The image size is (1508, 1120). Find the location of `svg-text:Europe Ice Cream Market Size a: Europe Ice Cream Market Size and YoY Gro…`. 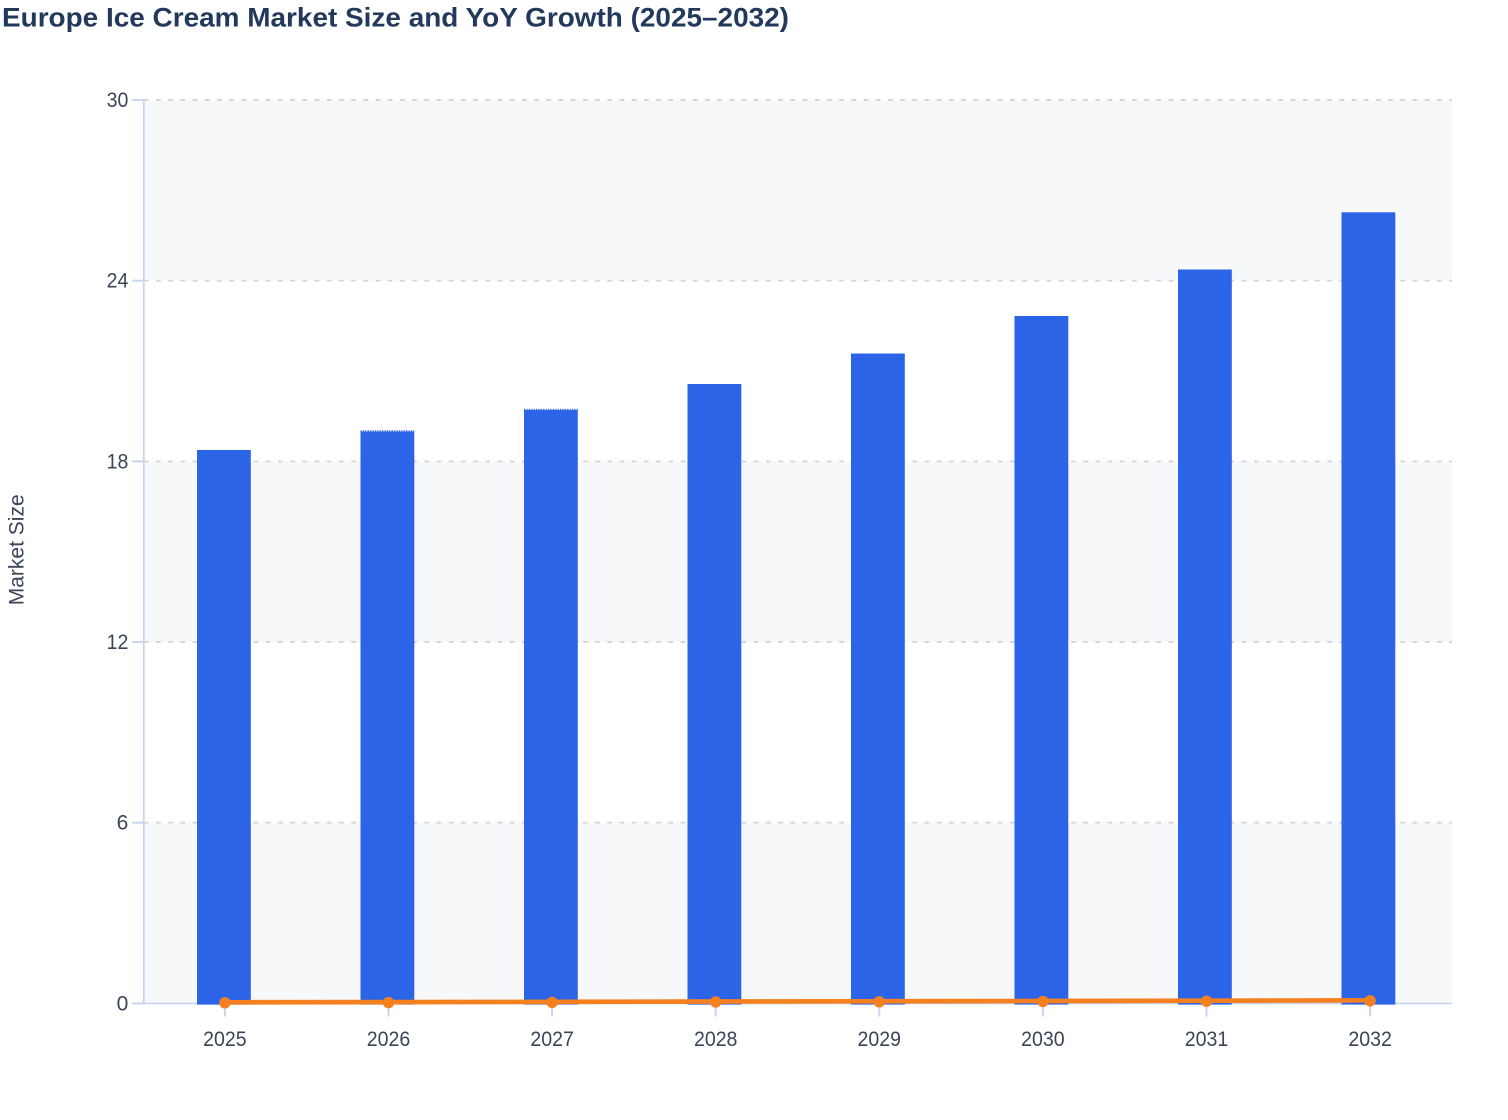

svg-text:Europe Ice Cream Market Size a: Europe Ice Cream Market Size and YoY Gro… is located at coordinates (395, 17).